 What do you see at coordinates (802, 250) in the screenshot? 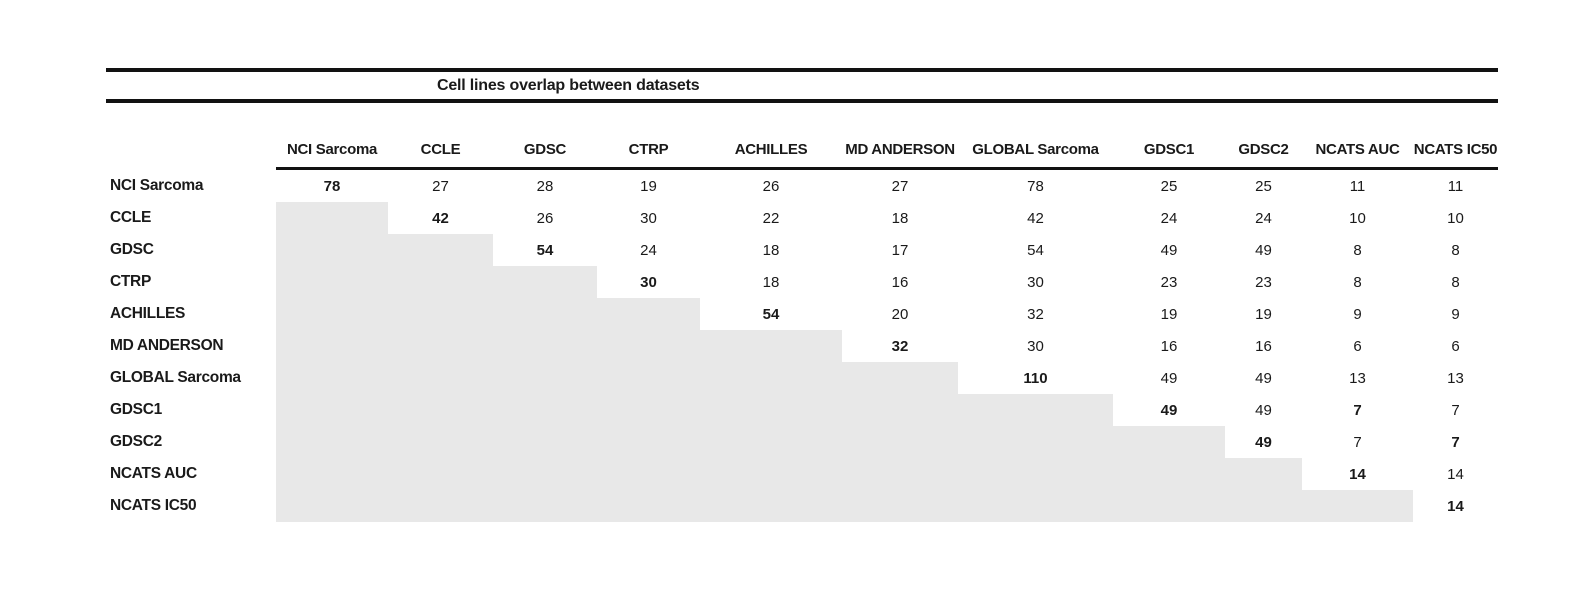
I see `table-row: GDSC 54 24 18 17 54 49 49 8 8` at bounding box center [802, 250].